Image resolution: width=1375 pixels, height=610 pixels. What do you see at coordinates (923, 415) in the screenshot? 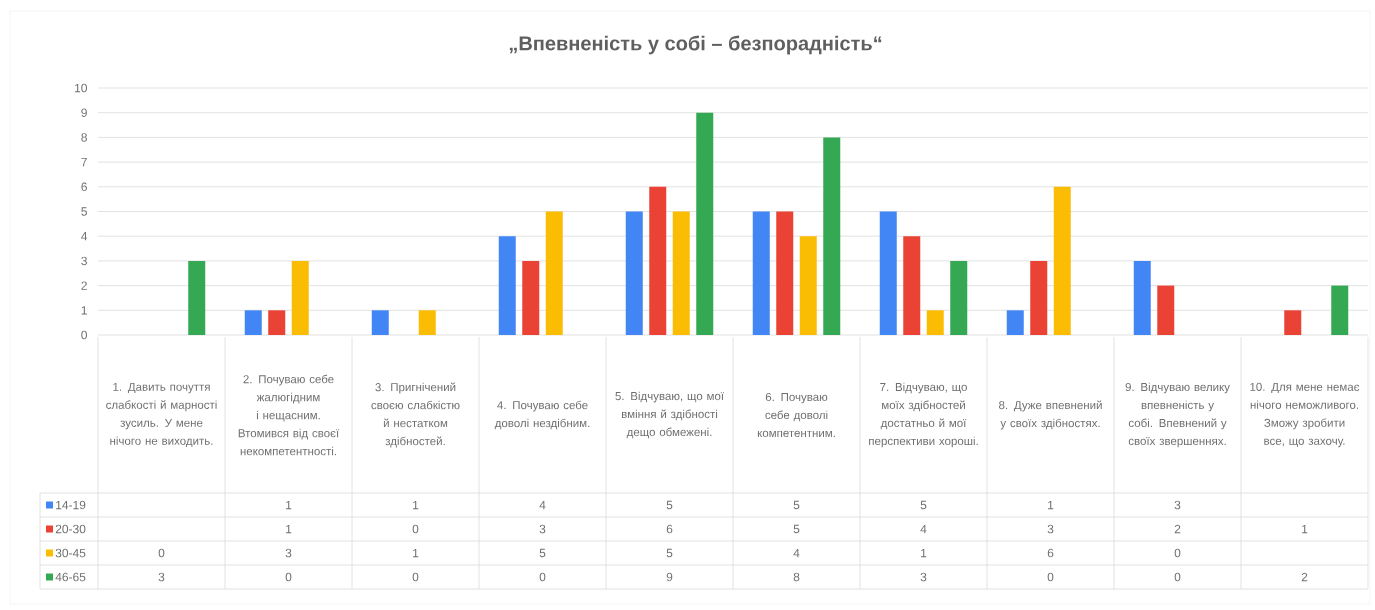
I see `x-tick-label: 7. Відчуваю, що моїх здібностей достатньо й мої перспективи хороші.` at bounding box center [923, 415].